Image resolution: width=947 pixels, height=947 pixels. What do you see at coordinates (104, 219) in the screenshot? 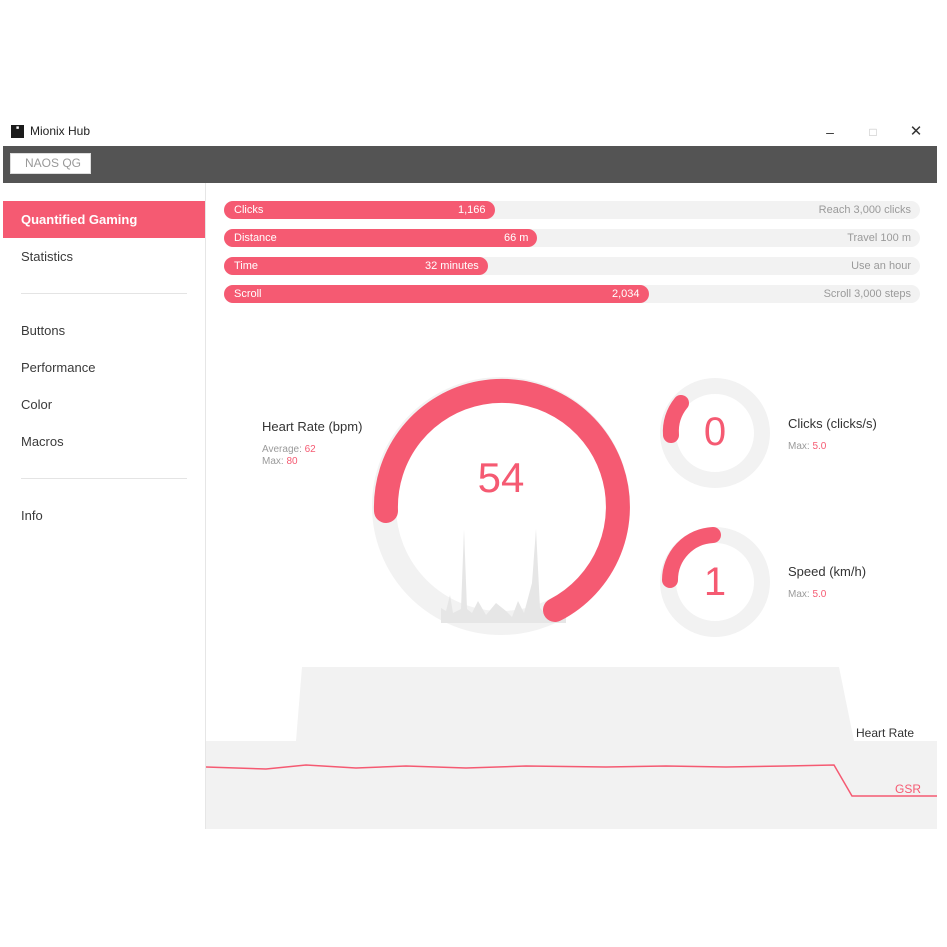
I see `sidebar-item-quantified-gaming: Quantified Gaming` at bounding box center [104, 219].